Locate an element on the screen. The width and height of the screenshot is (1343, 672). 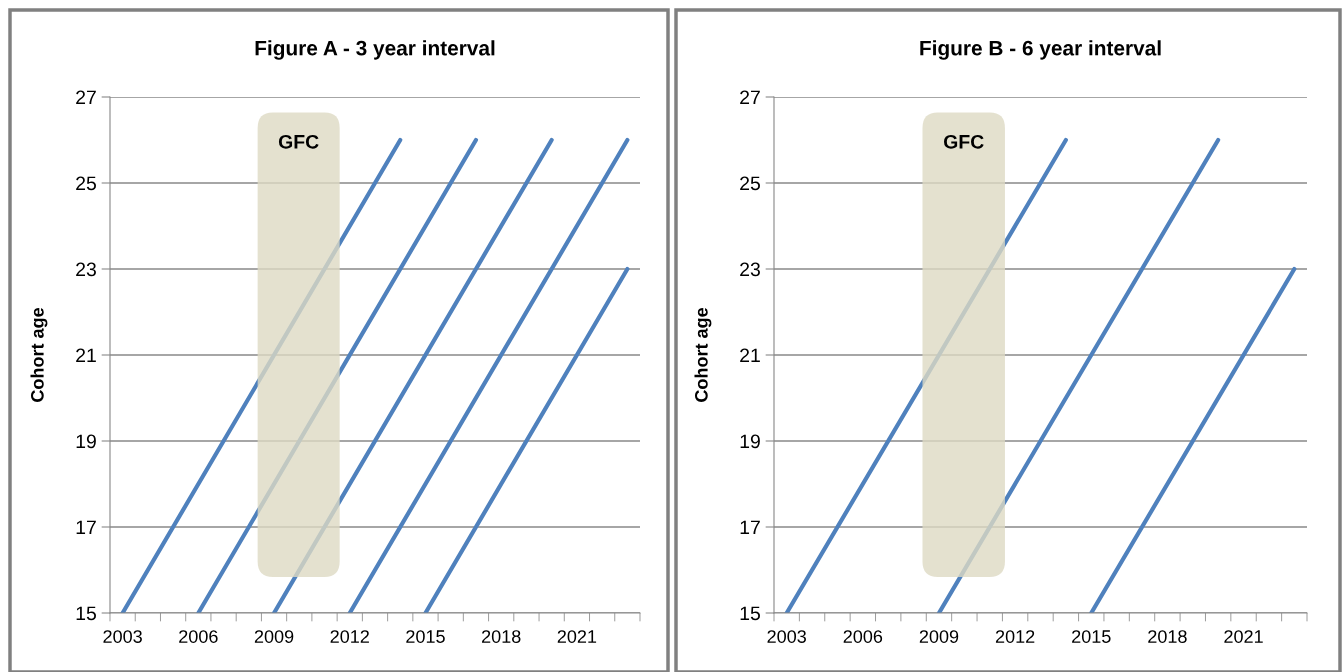
chart-title: Figure B - 6 year interval is located at coordinates (1040, 50).